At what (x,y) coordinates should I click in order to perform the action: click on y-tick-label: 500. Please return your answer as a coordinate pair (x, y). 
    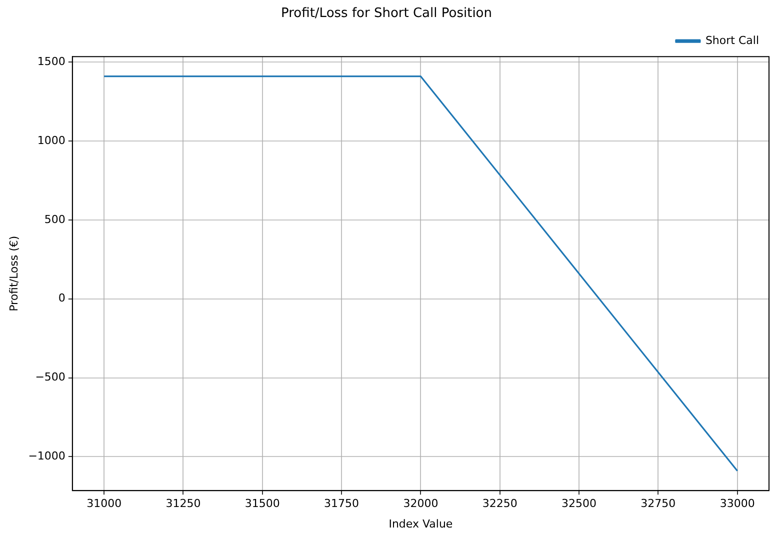
    Looking at the image, I should click on (55, 219).